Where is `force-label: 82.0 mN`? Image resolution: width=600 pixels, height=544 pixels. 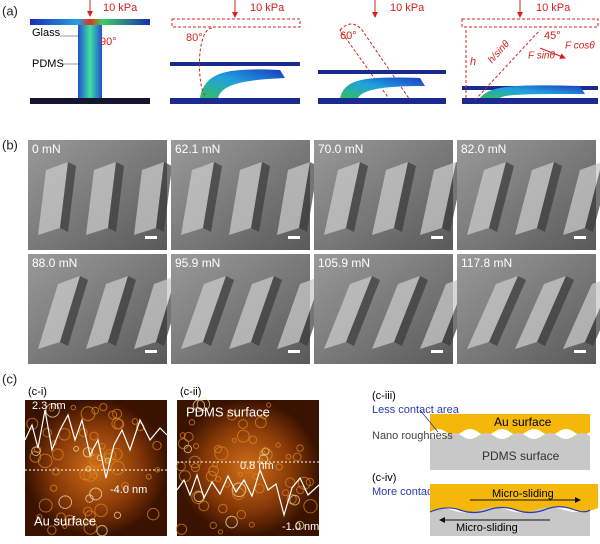
force-label: 82.0 mN is located at coordinates (483, 149).